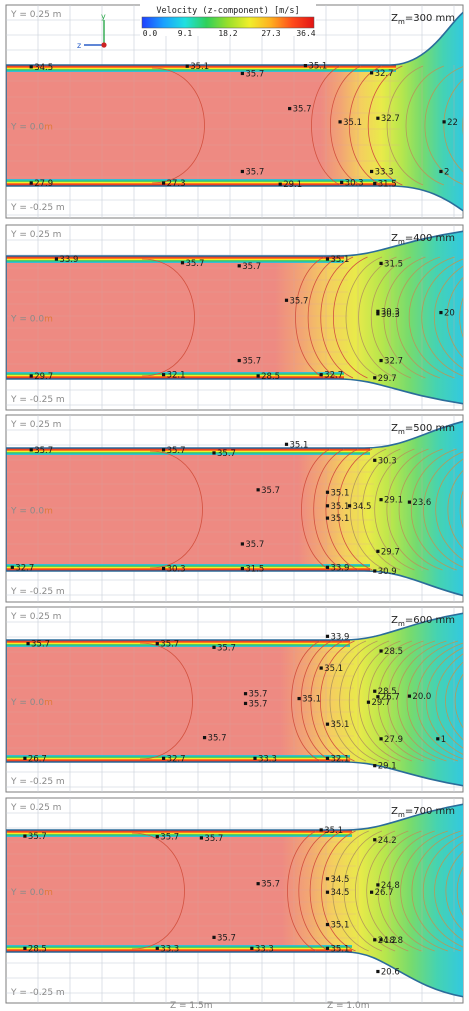 This screenshot has height=1011, width=469. What do you see at coordinates (150, 33) in the screenshot?
I see `colorbar-tick: 0.0` at bounding box center [150, 33].